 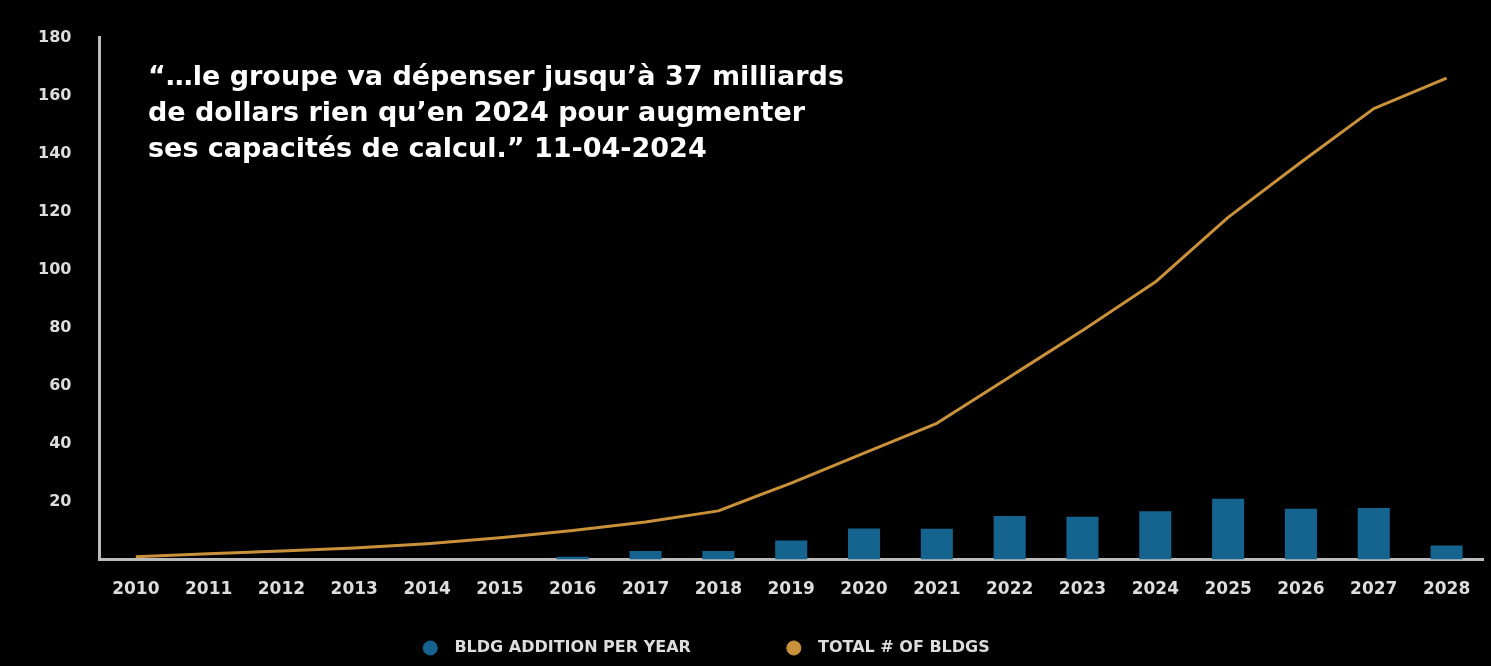 What do you see at coordinates (606, 647) in the screenshot?
I see `legend-label: BLDG ADDITION PER YEAR` at bounding box center [606, 647].